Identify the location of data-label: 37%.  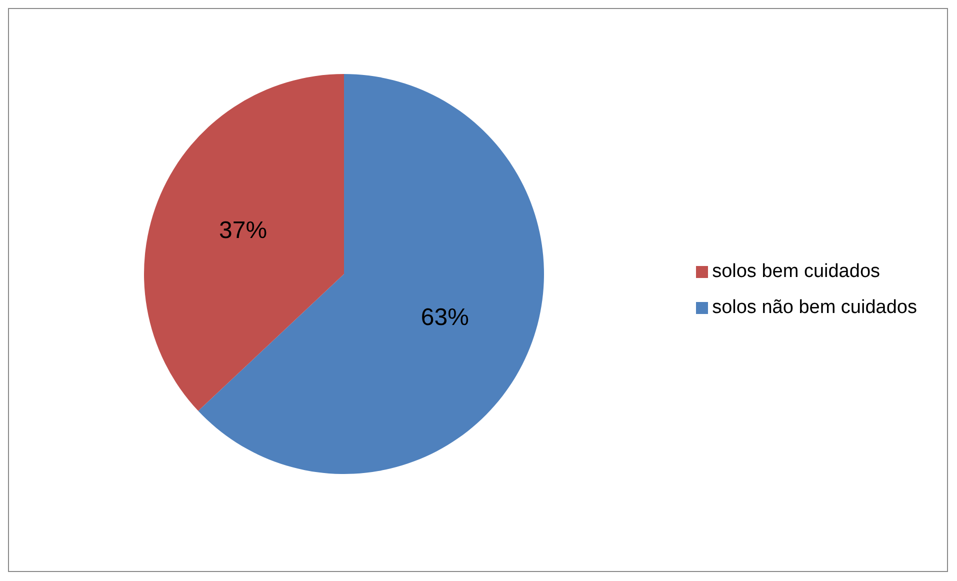
(243, 230).